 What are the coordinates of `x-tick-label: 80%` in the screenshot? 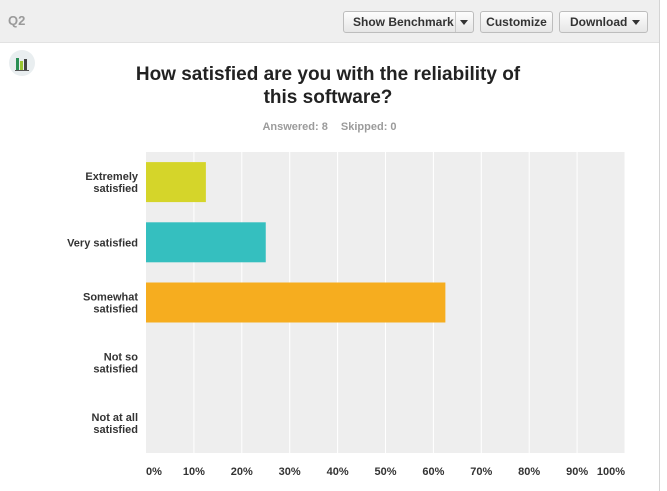 It's located at (529, 472).